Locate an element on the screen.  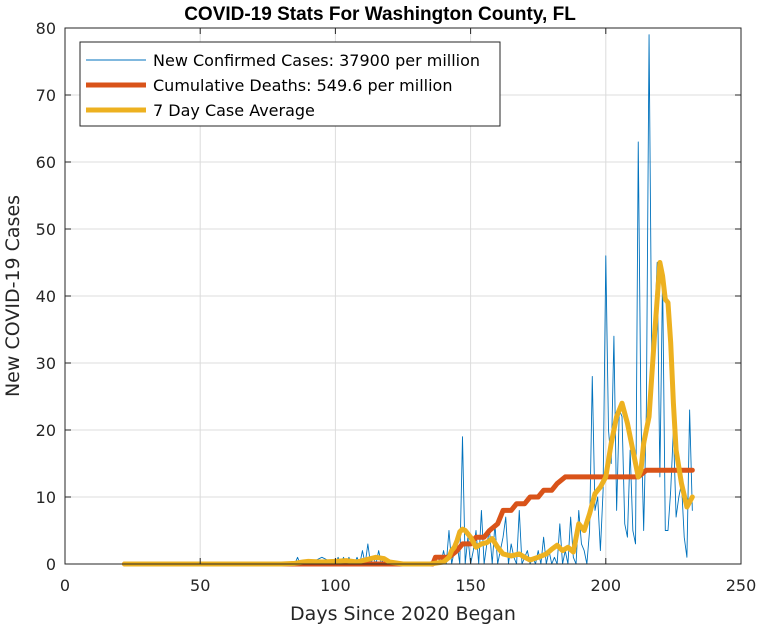
y-tick-label: 50 is located at coordinates (46, 229).